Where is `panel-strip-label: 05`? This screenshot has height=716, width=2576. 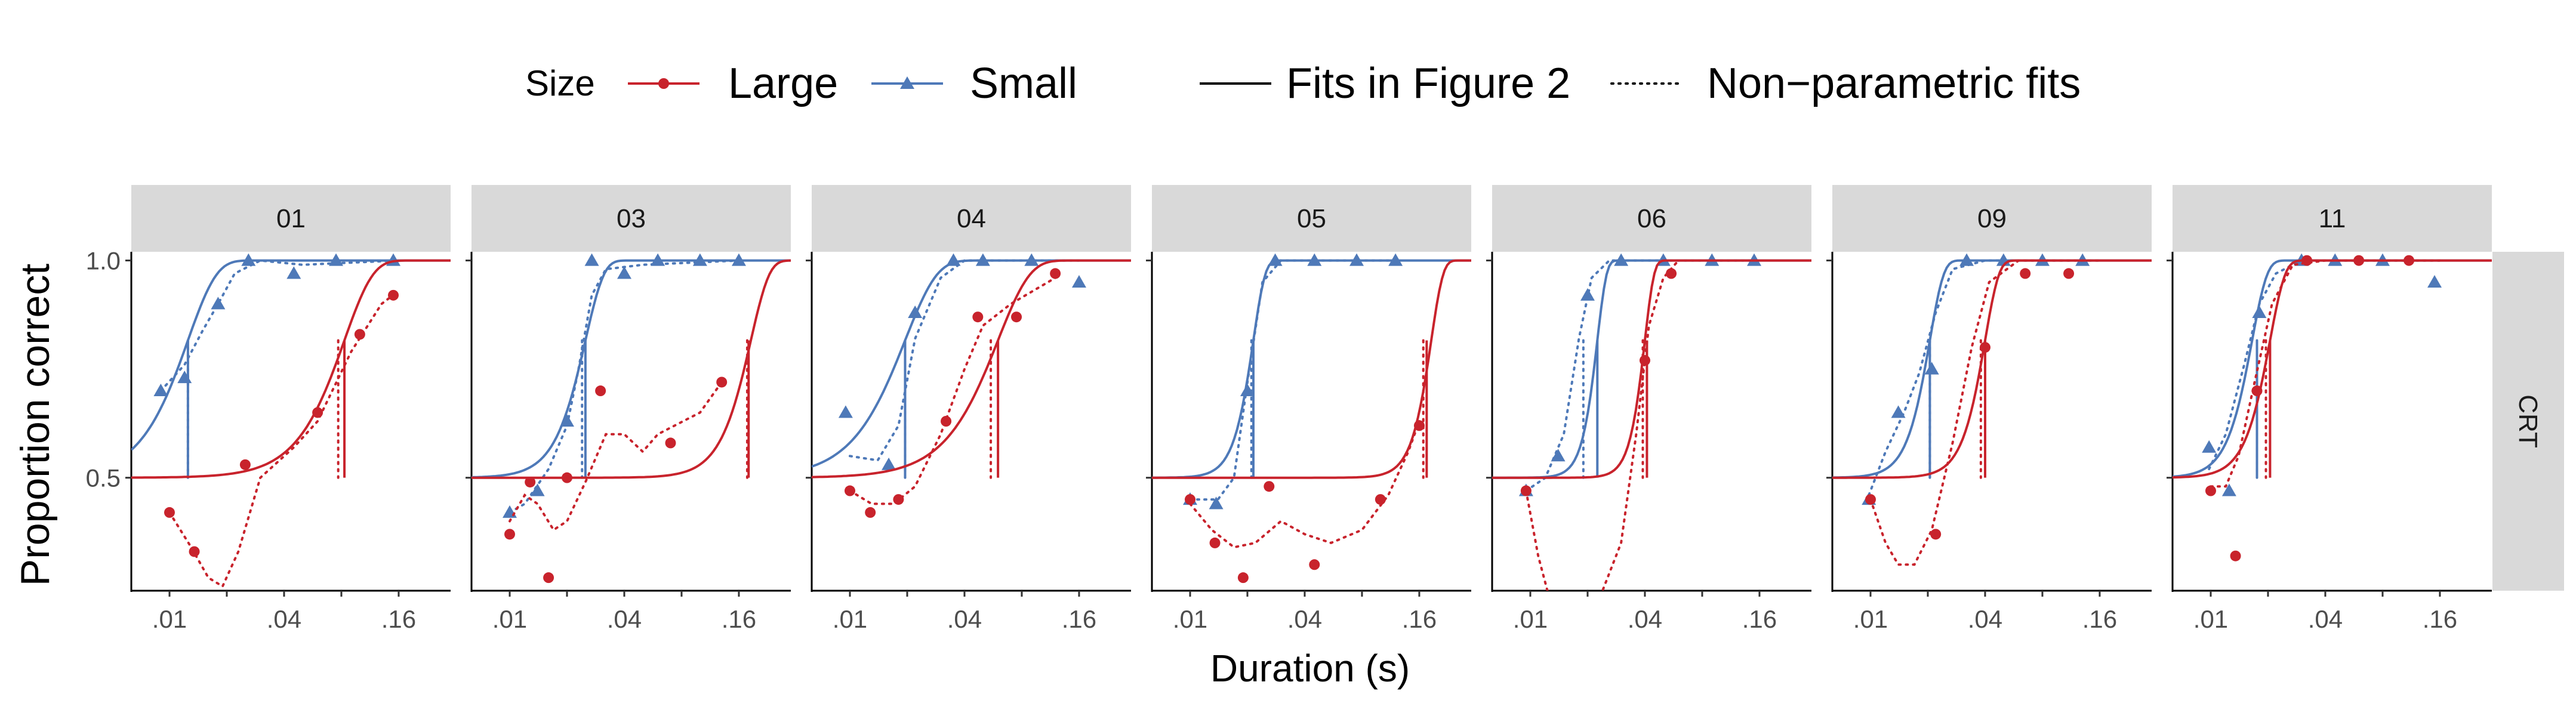
panel-strip-label: 05 is located at coordinates (1311, 218).